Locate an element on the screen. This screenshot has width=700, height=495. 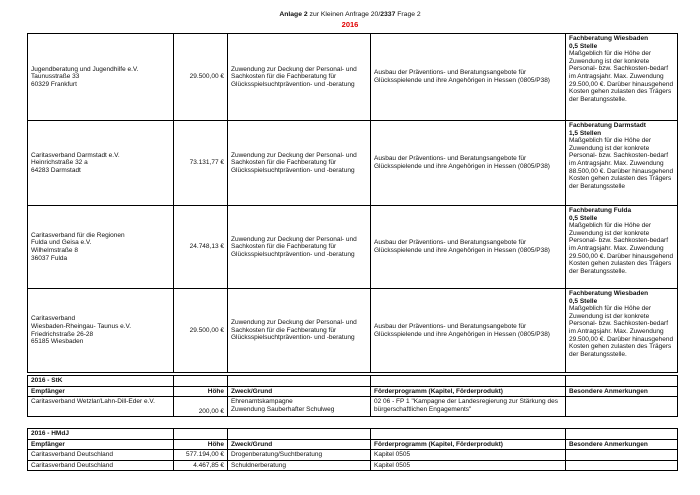
amount-cell: 200,00 € is located at coordinates (200, 407).